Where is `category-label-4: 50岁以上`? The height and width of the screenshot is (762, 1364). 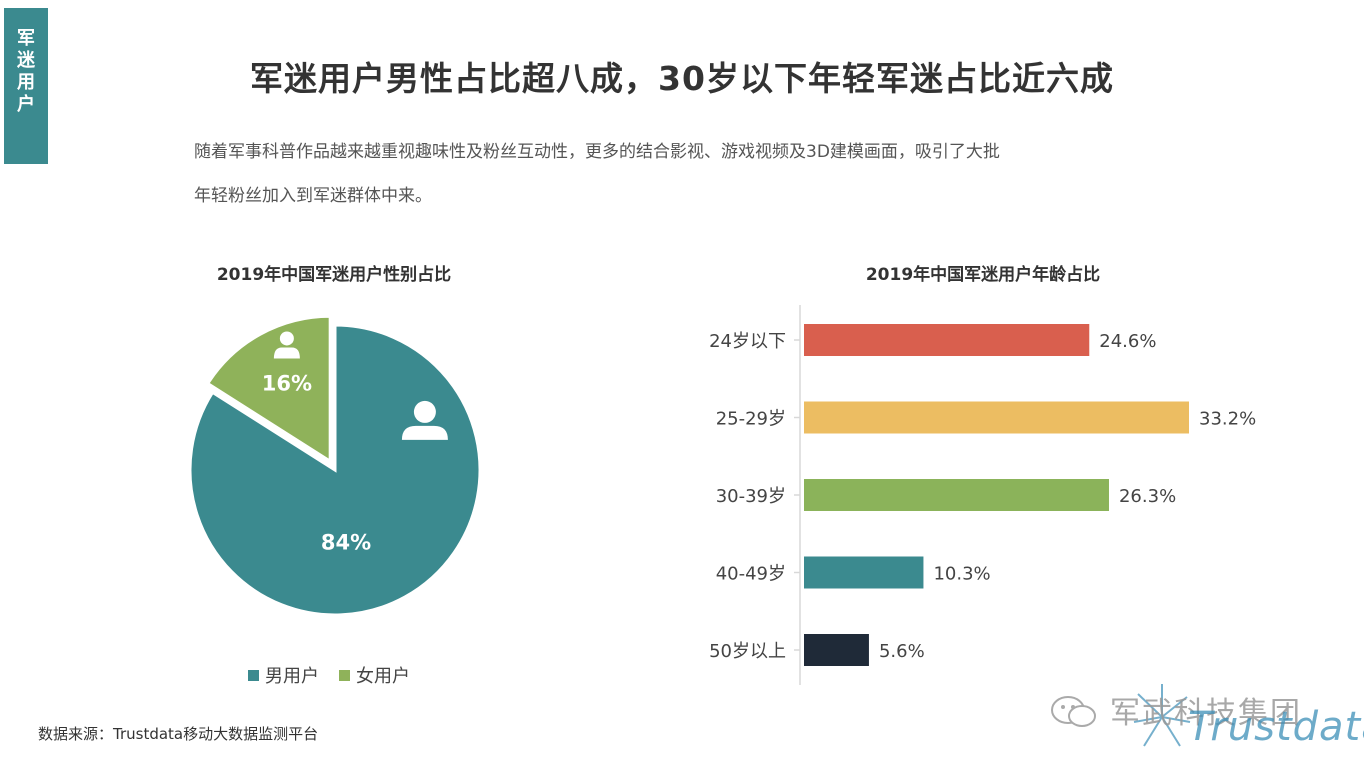
category-label-4: 50岁以上 is located at coordinates (747, 651).